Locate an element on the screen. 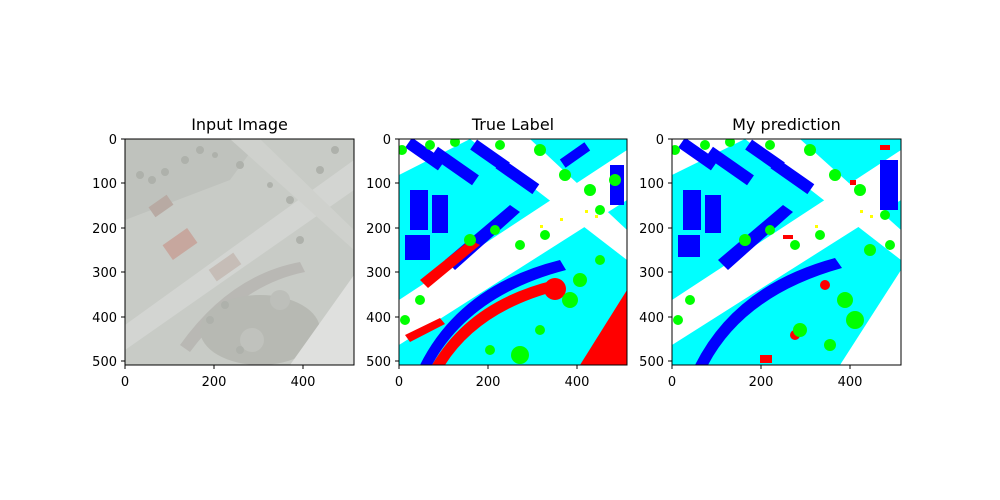 The image size is (1000, 500). panel-input-image: Input Image is located at coordinates (223, 252).